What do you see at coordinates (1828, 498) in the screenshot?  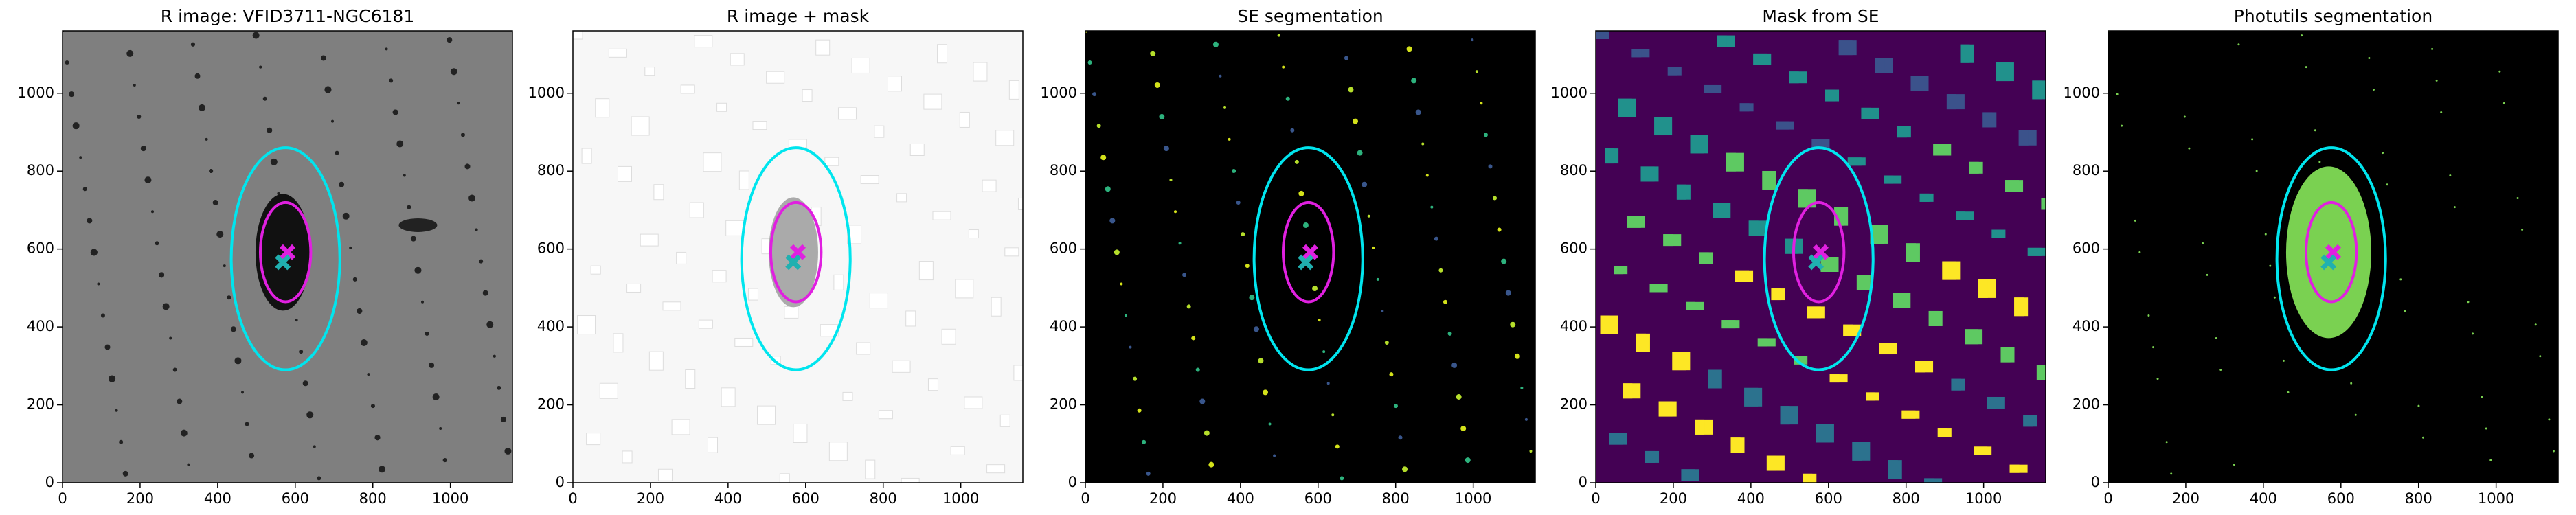 I see `x-tick-label: 600` at bounding box center [1828, 498].